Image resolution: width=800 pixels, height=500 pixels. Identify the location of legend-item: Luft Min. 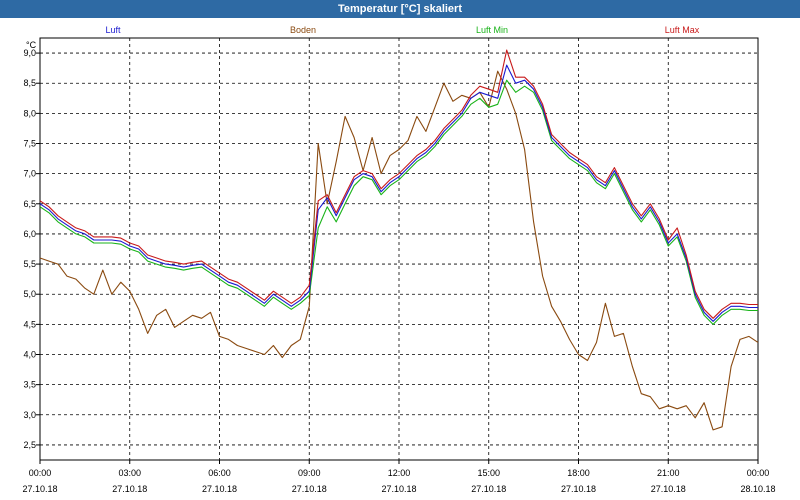
(492, 30).